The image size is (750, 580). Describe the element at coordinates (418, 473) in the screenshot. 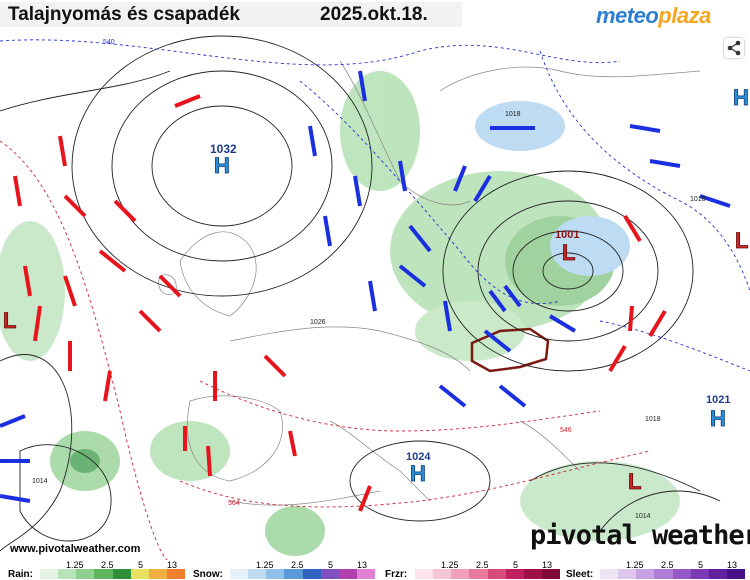

I see `high-1024-letter: H` at that location.